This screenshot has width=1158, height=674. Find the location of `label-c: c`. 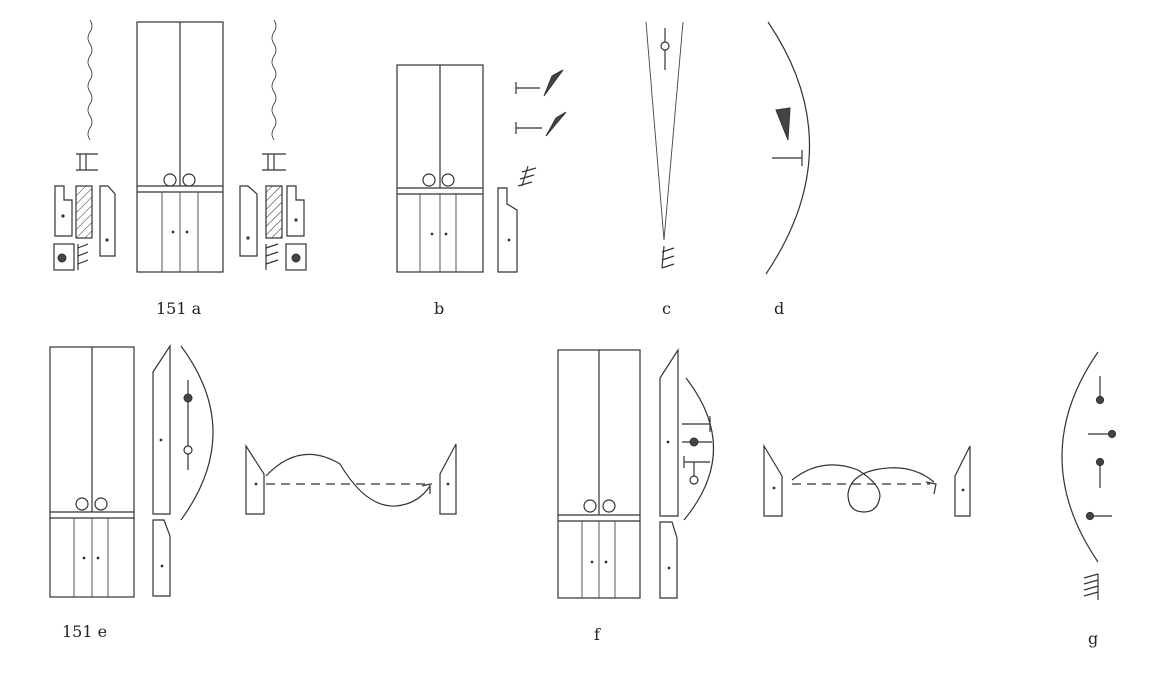

label-c: c is located at coordinates (666, 308).